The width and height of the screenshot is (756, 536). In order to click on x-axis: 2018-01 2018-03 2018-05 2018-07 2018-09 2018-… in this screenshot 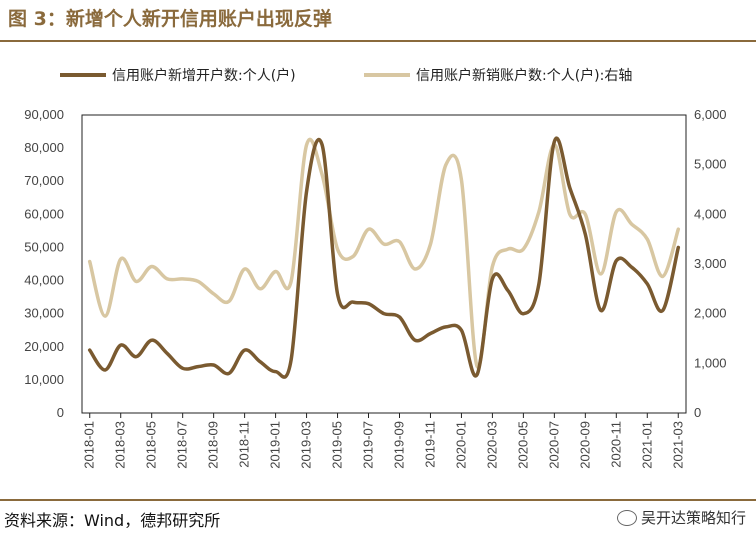, I will do `click(383, 441)`.